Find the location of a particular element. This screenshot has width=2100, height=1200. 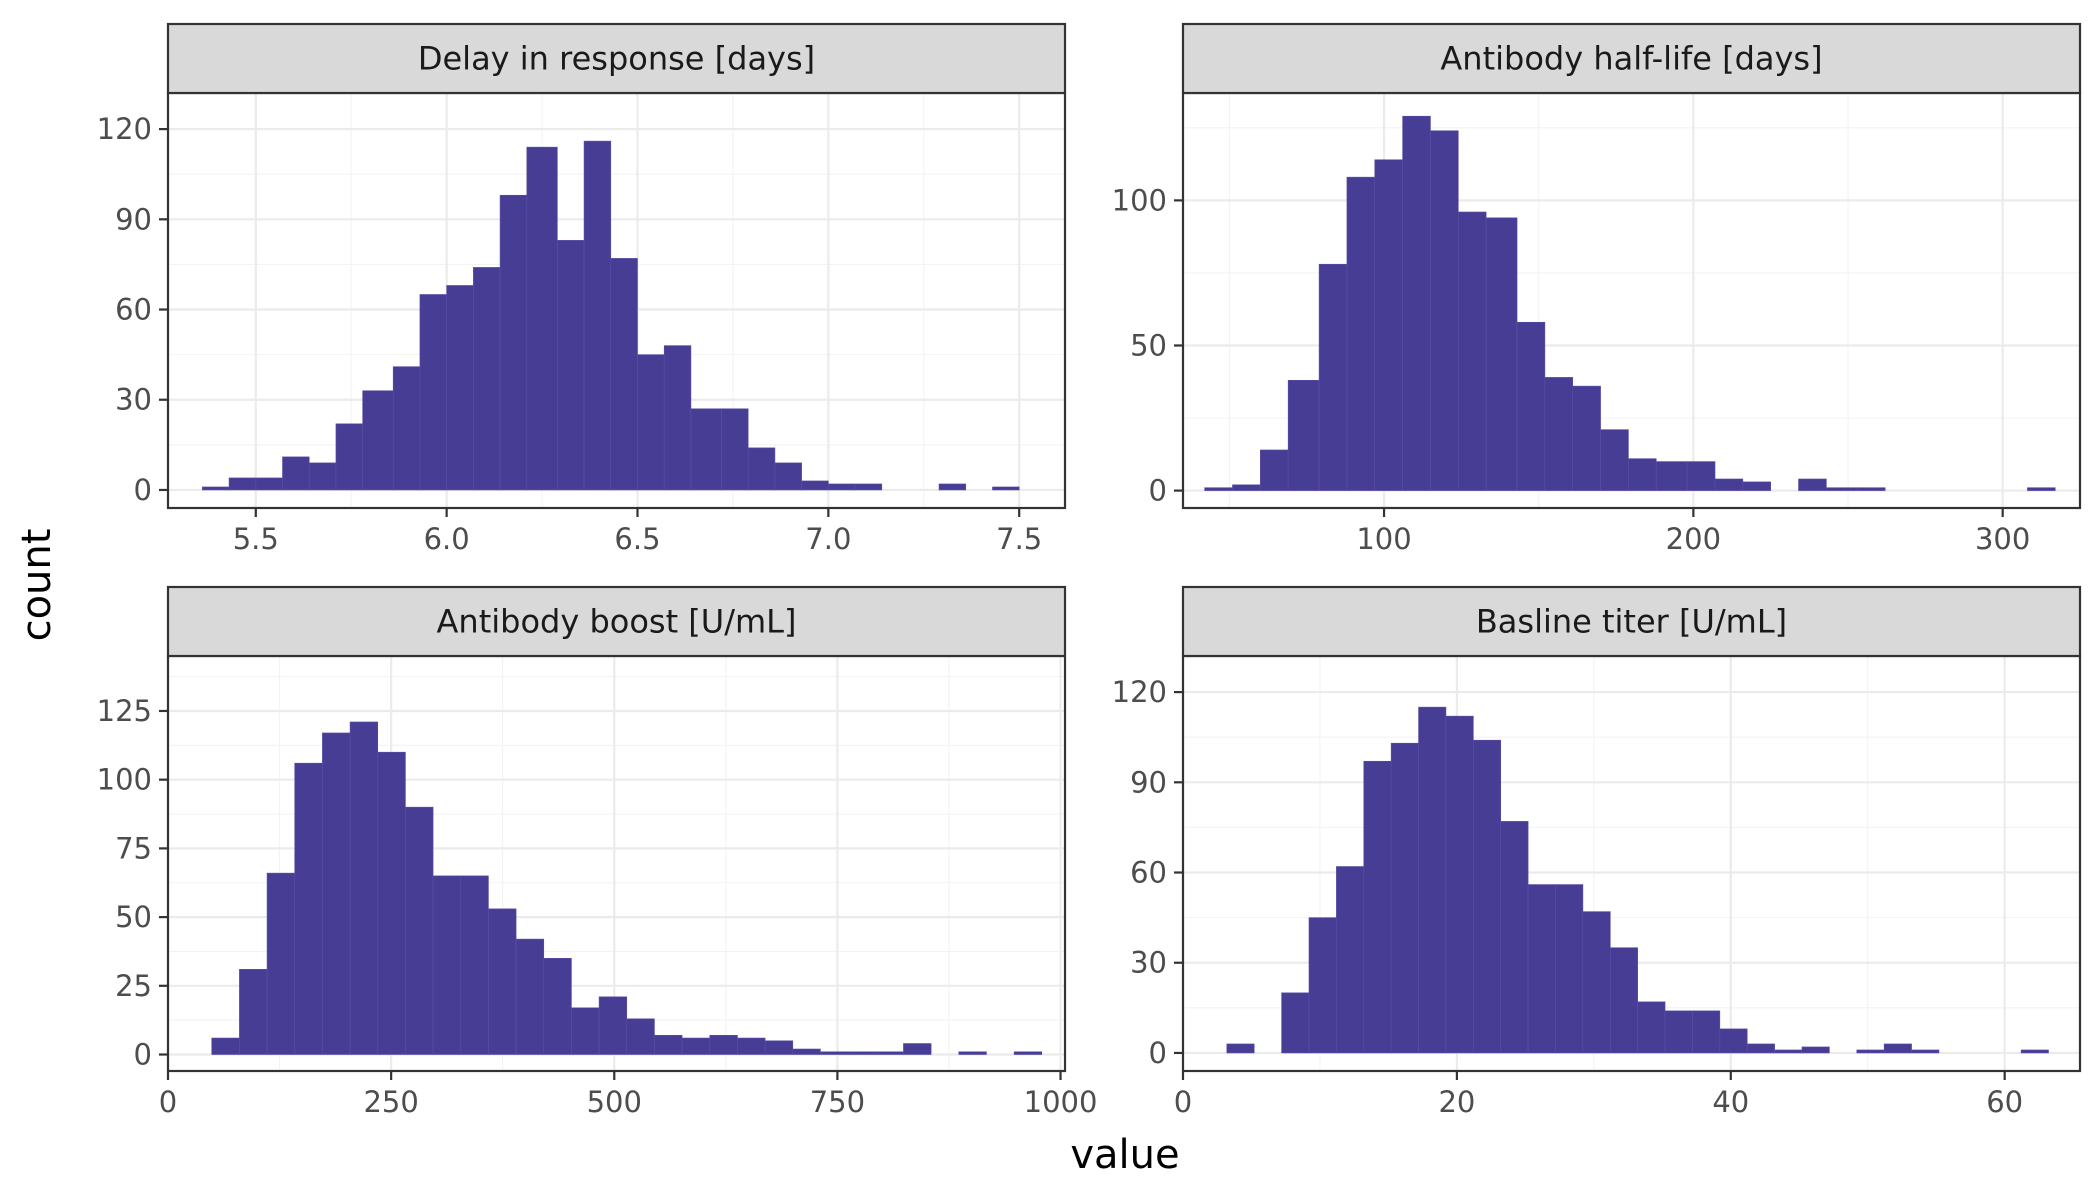

y-tick-label: 60 is located at coordinates (1148, 873).